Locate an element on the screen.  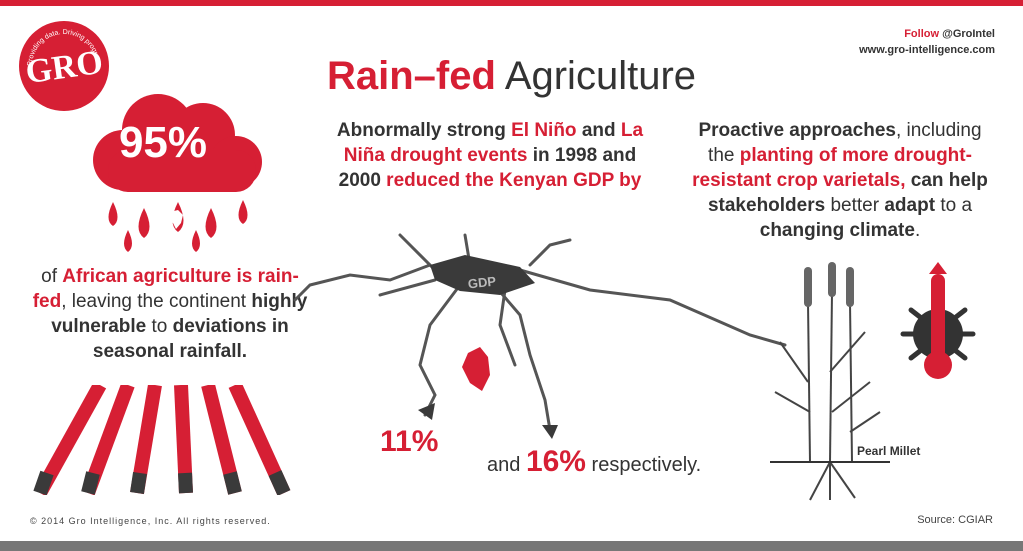
right-text-seg: Proactive approaches is located at coordinates (797, 130).